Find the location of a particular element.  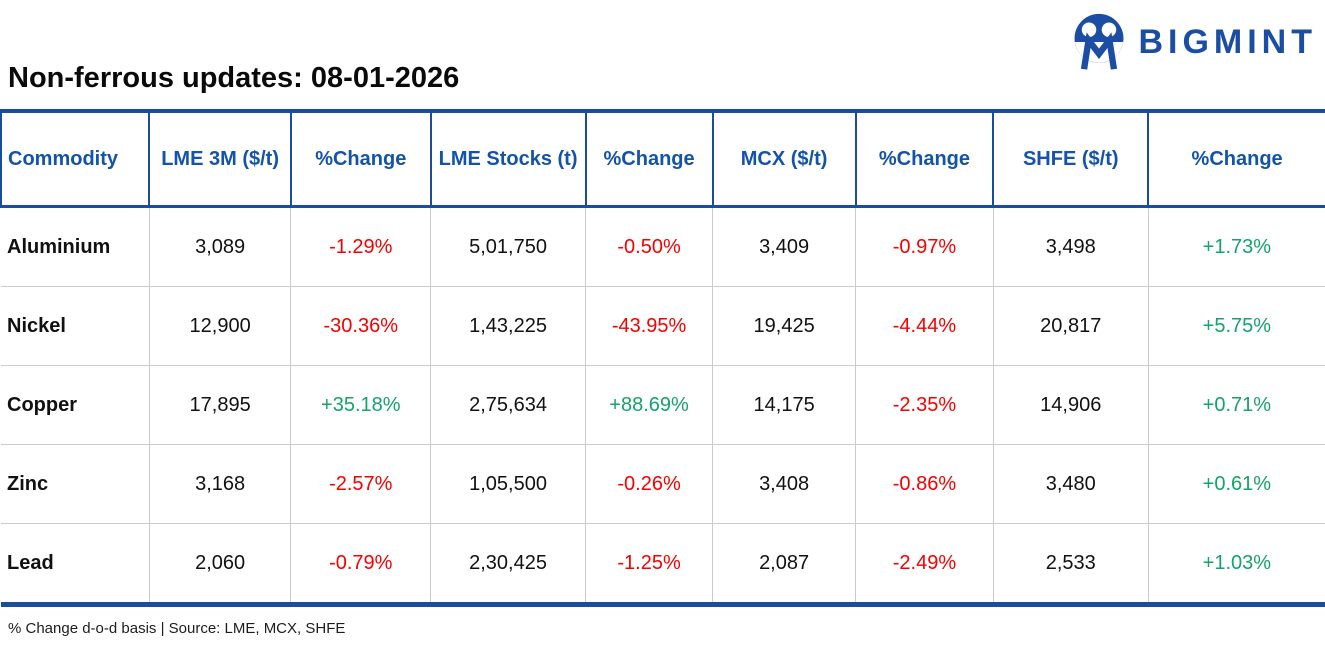

column-header-change-6: %Change is located at coordinates (925, 159).